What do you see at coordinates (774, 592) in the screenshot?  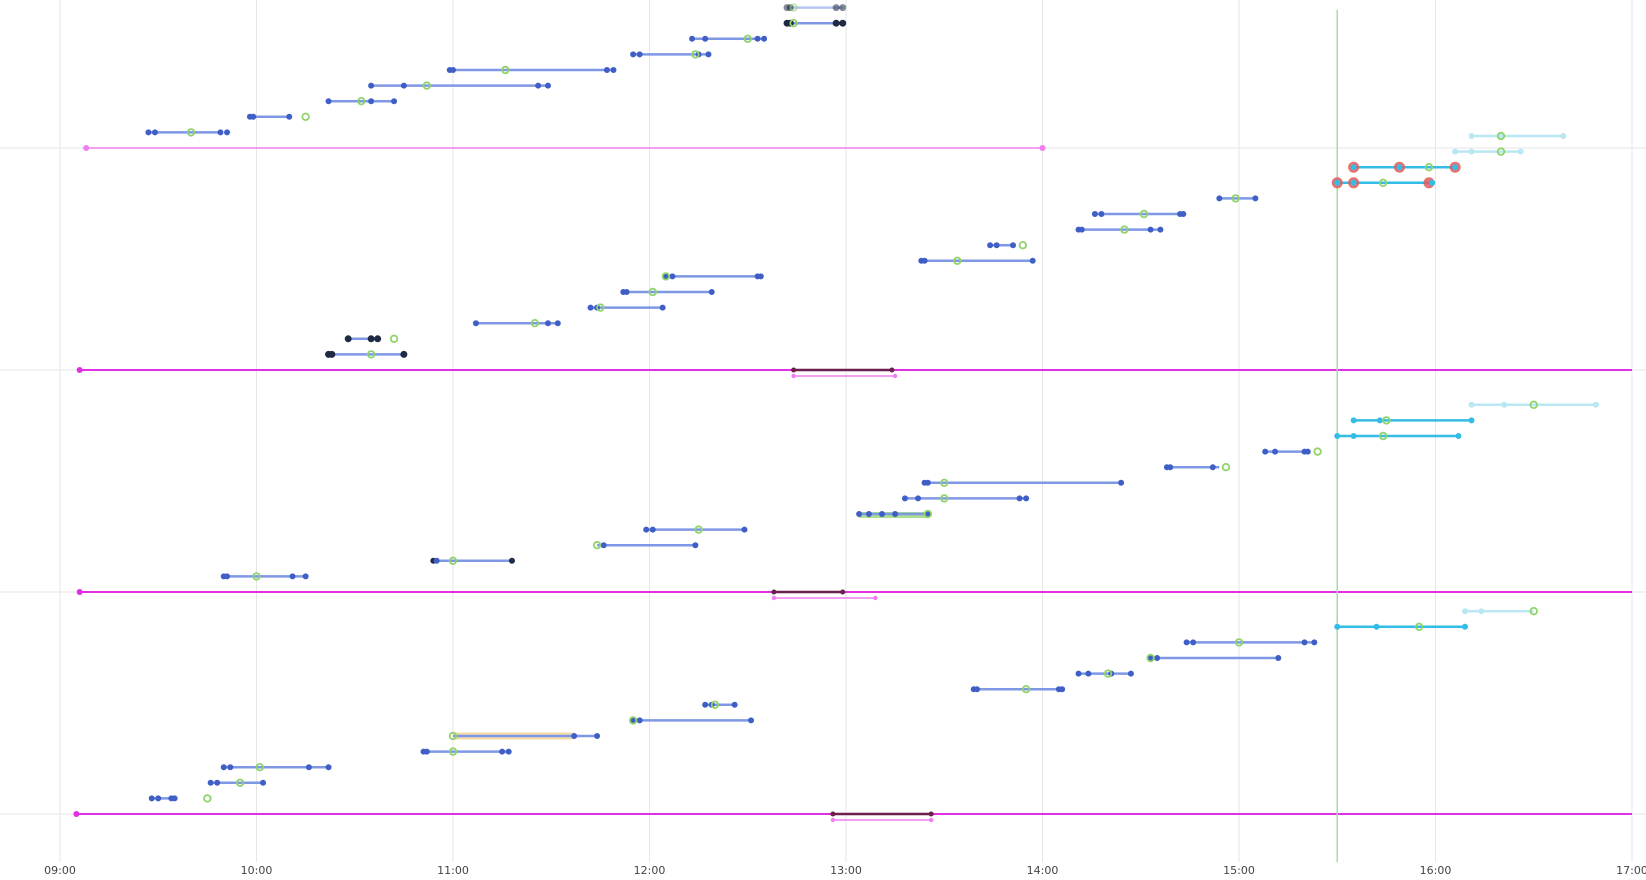 I see `center-span-point` at bounding box center [774, 592].